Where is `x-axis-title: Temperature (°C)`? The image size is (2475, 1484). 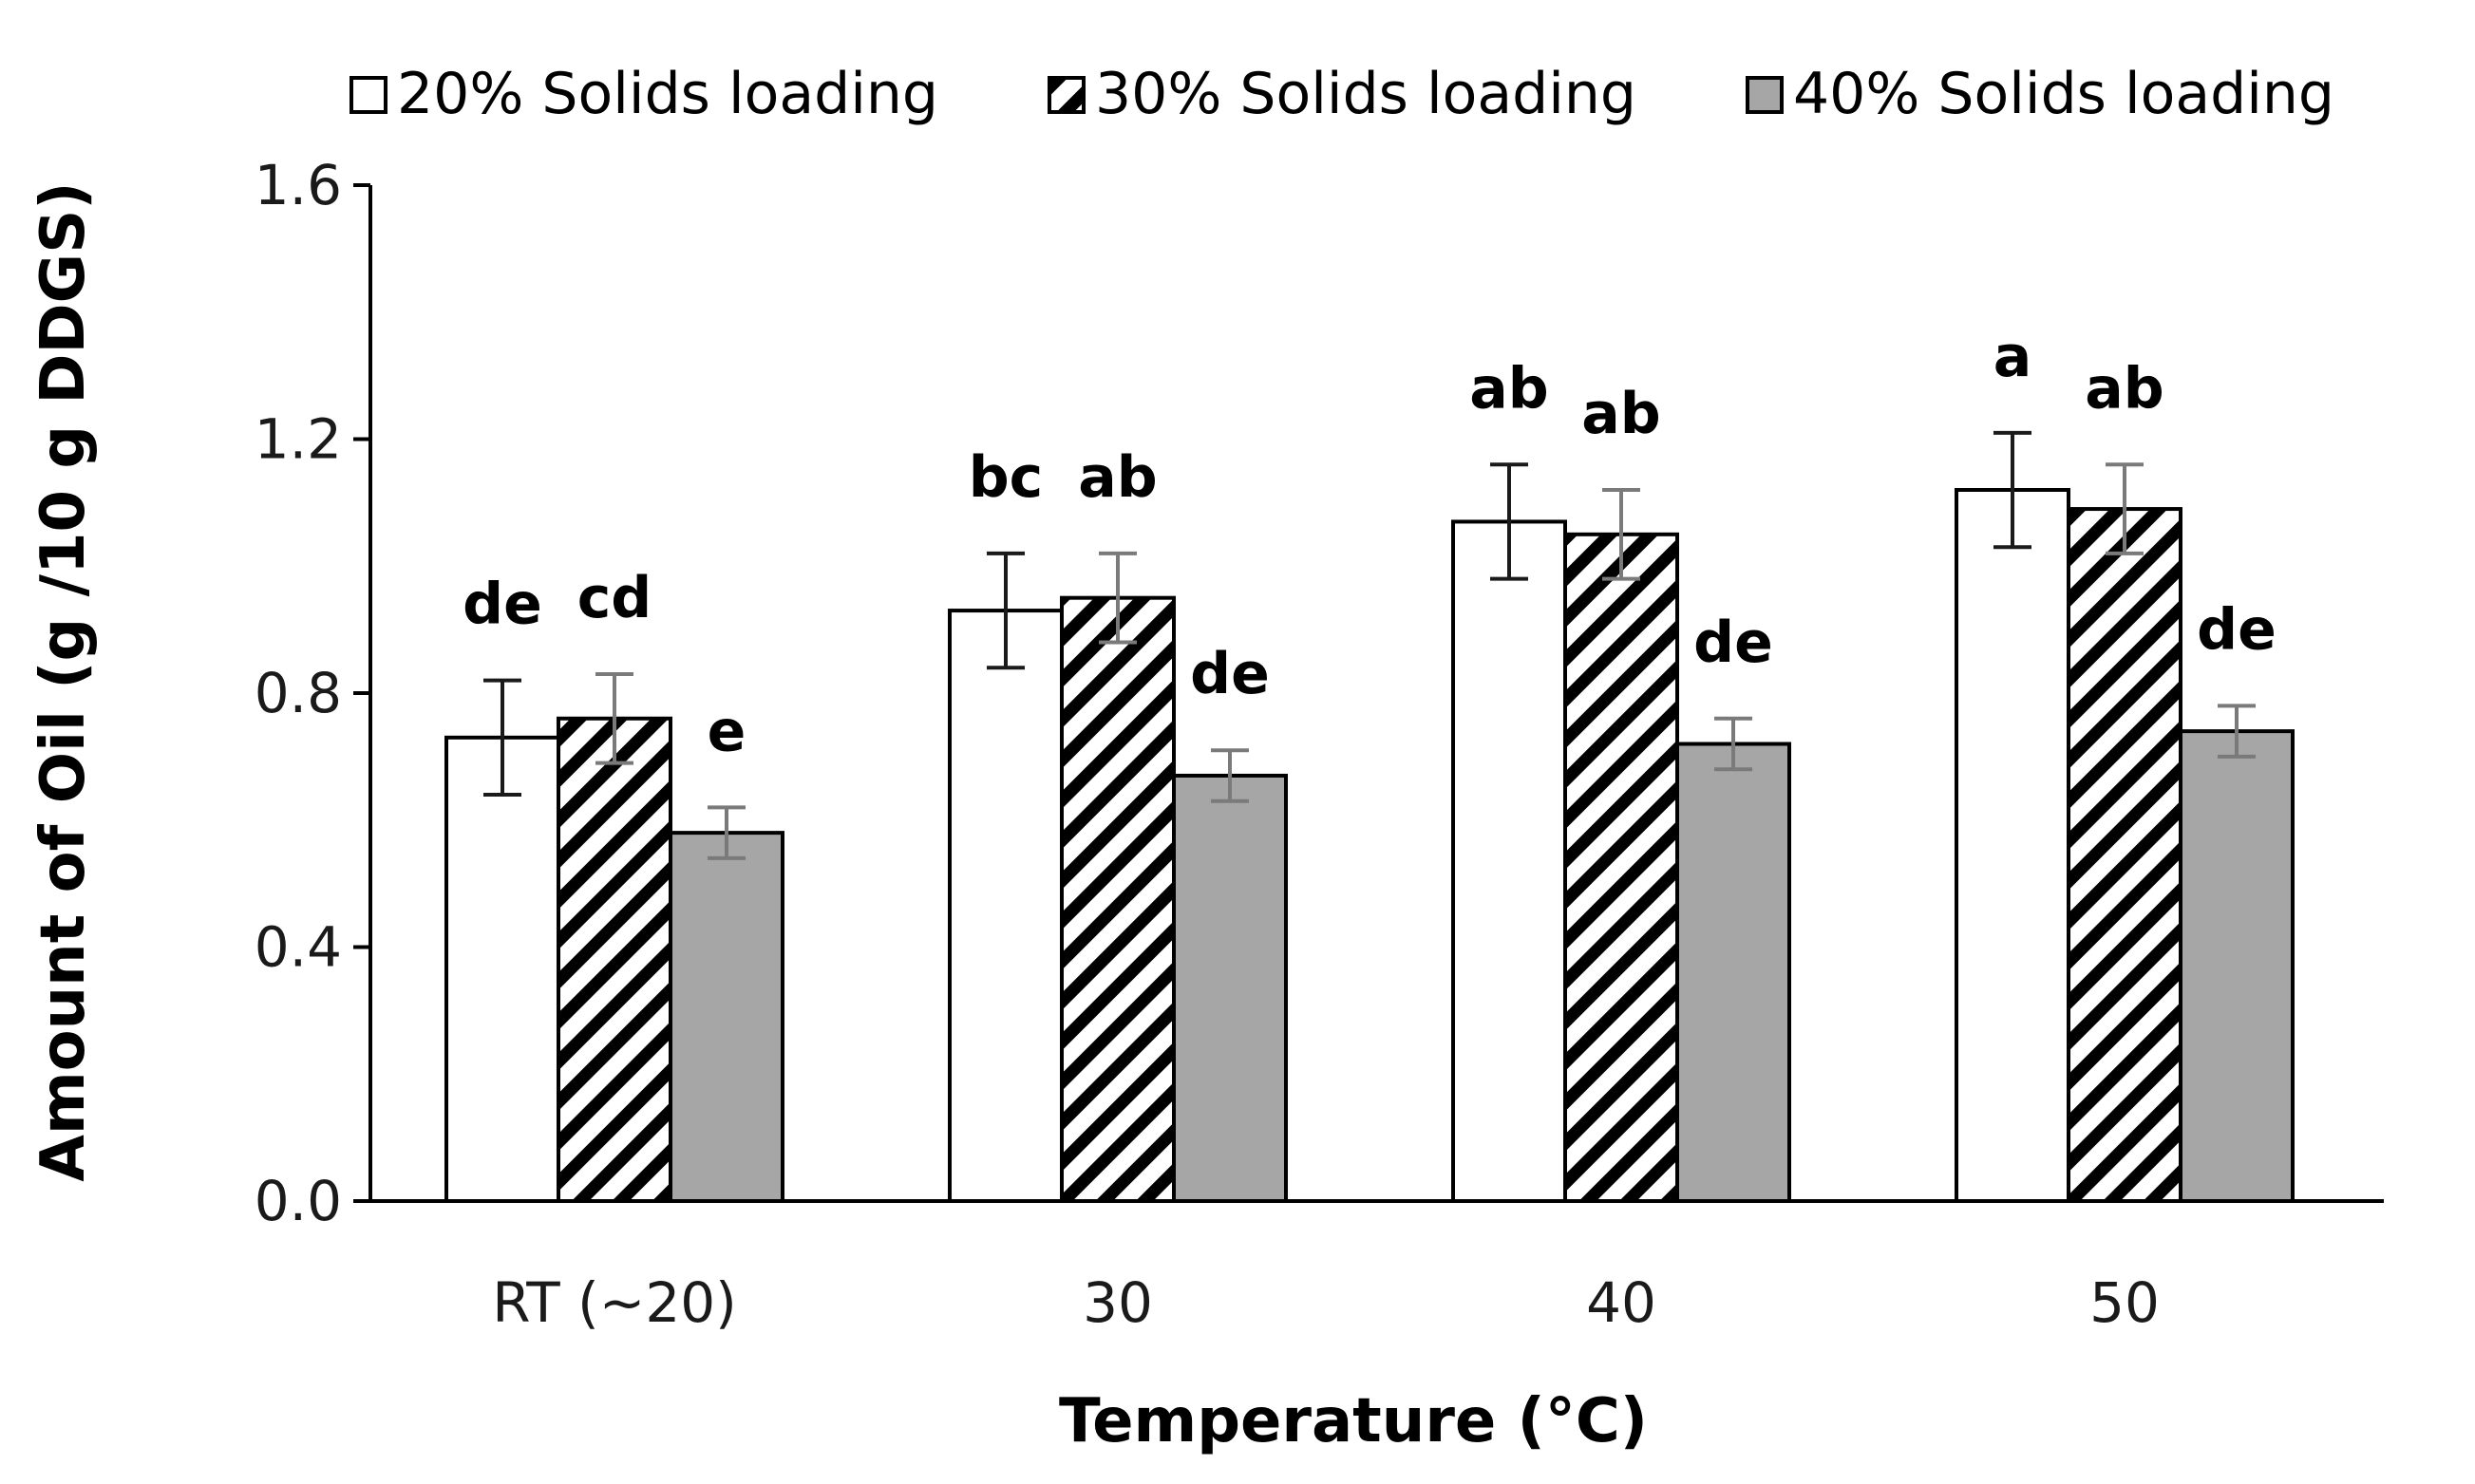 x-axis-title: Temperature (°C) is located at coordinates (1353, 1421).